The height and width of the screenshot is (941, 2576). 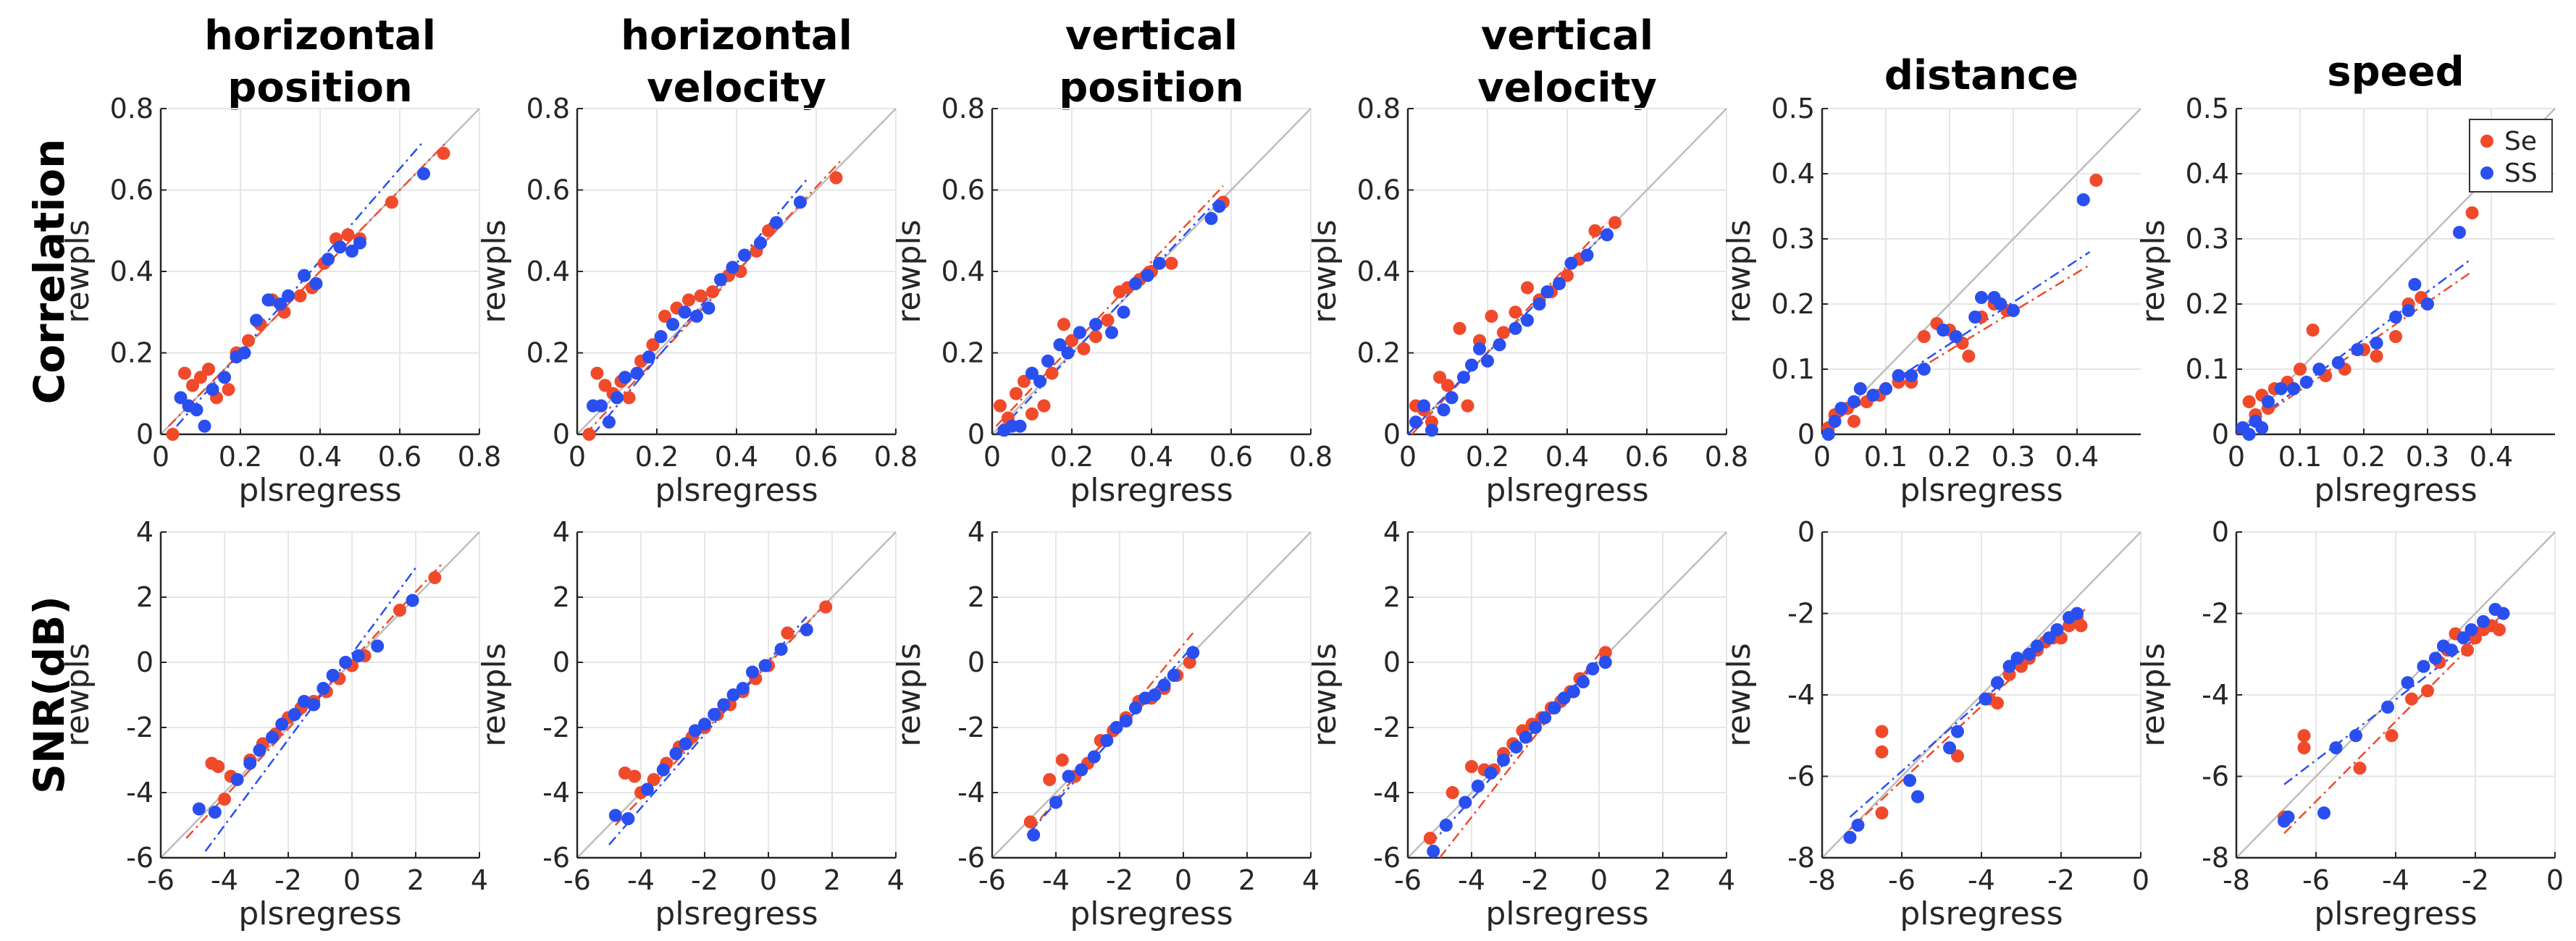 What do you see at coordinates (2511, 156) in the screenshot?
I see `legend: Se SS` at bounding box center [2511, 156].